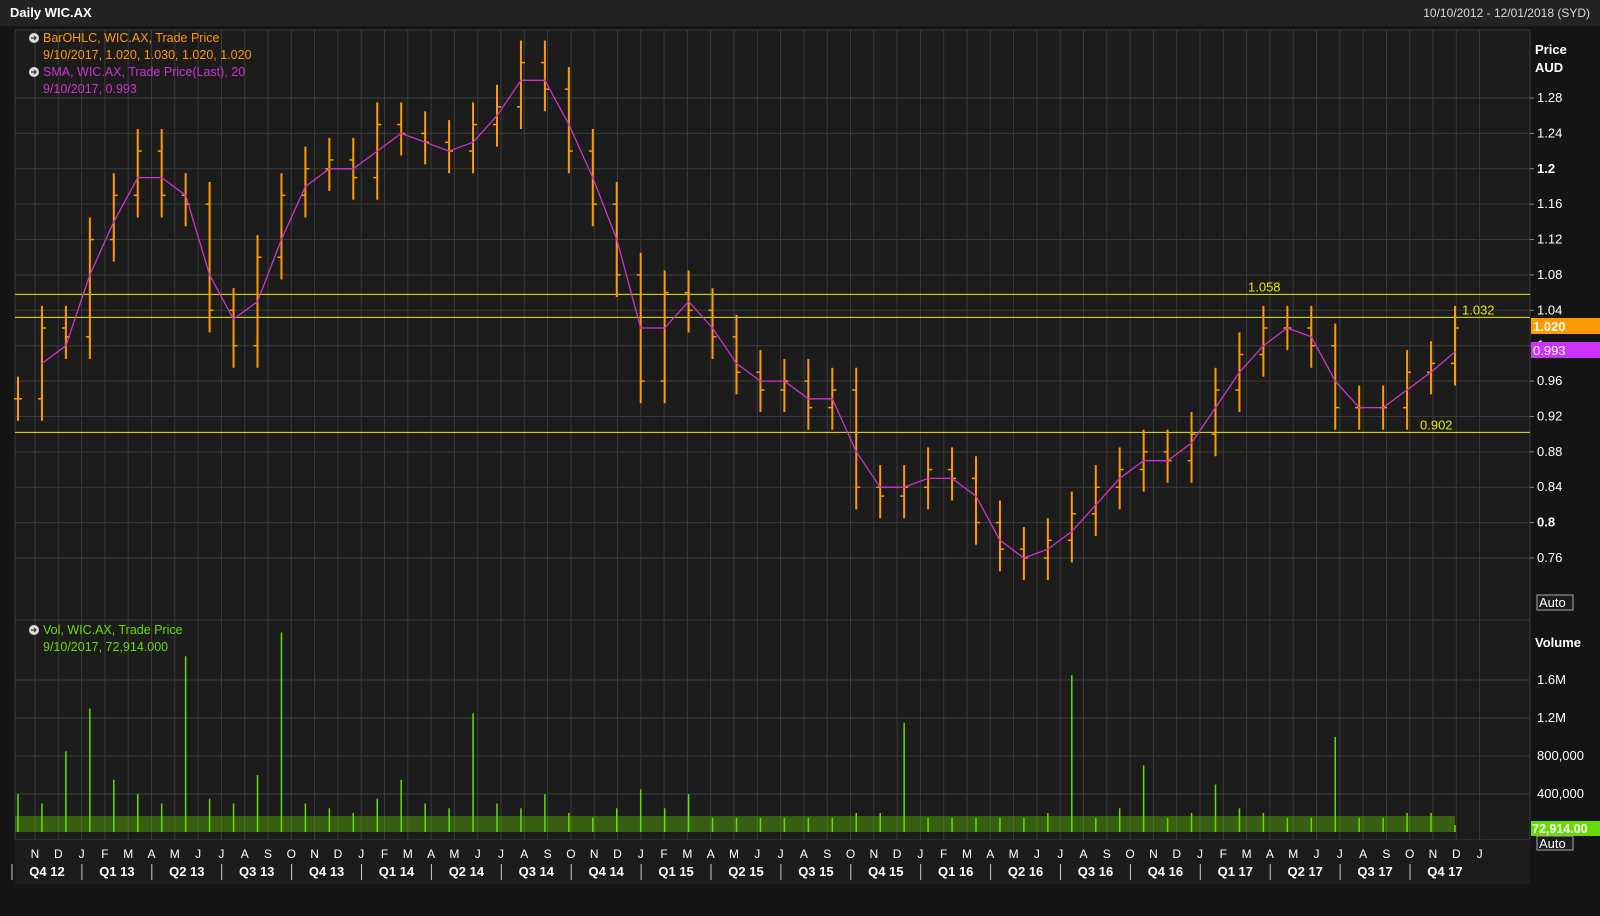 Image resolution: width=1600 pixels, height=916 pixels. I want to click on legend-sma-title: SMA, WIC.AX, Trade Price(Last), 20, so click(144, 72).